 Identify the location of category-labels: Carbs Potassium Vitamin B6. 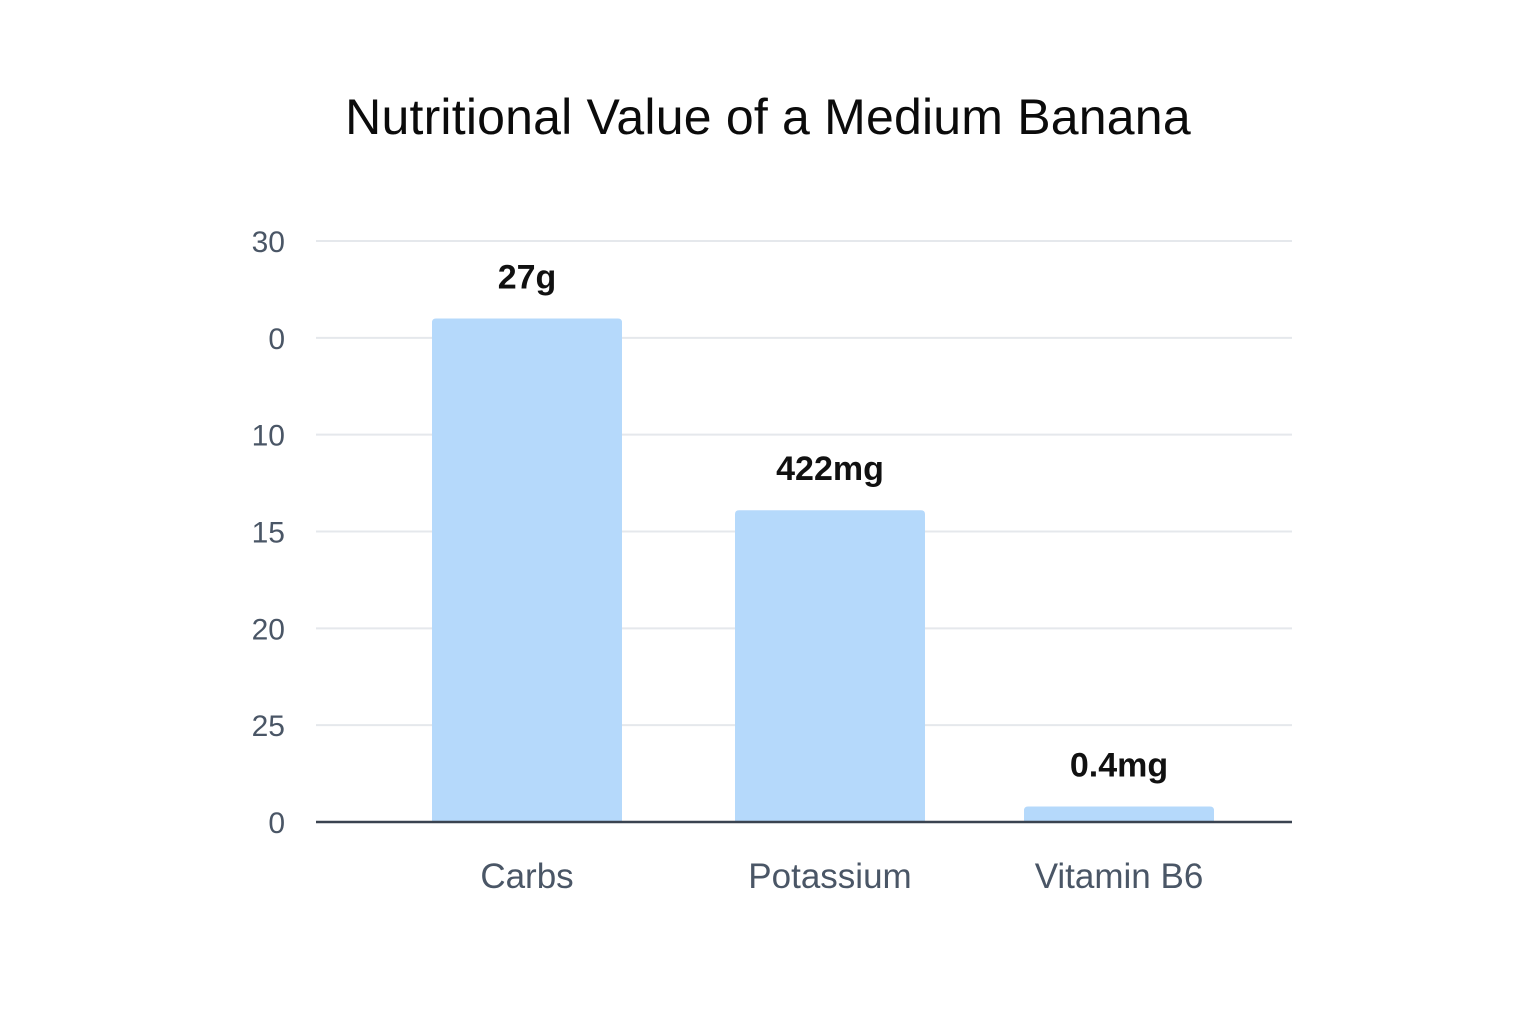
(841, 876).